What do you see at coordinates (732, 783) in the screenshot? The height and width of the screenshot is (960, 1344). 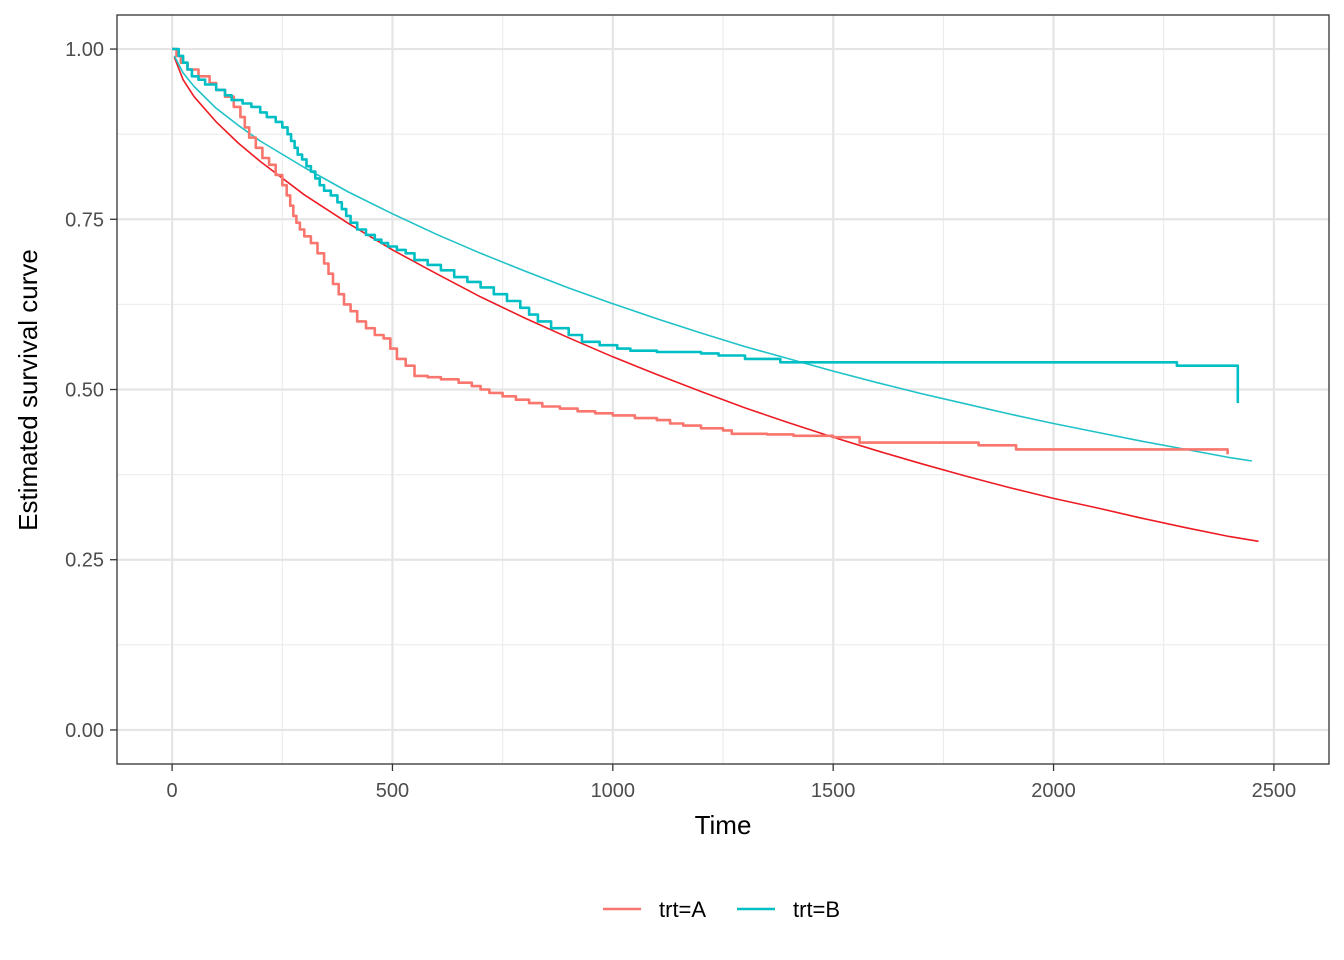 I see `x-axis: 0 500 1000 1500 2000 2500` at bounding box center [732, 783].